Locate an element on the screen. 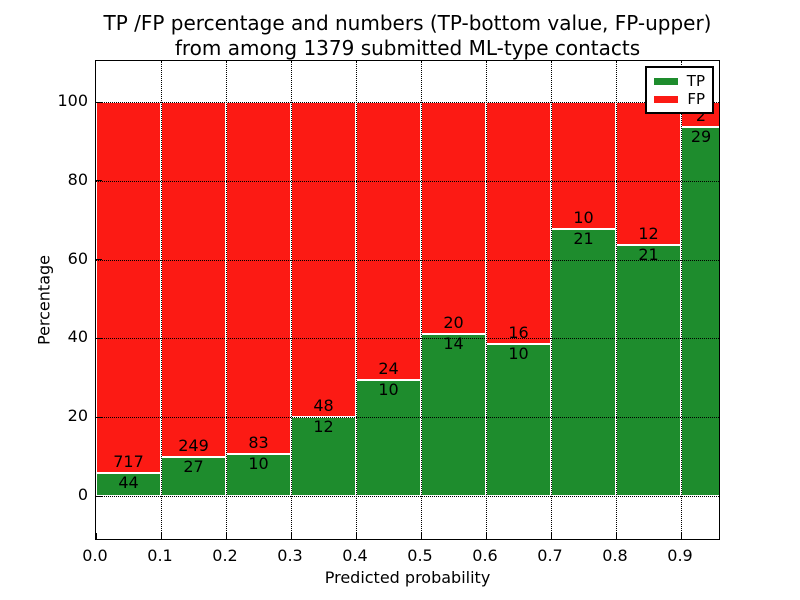  bar-label-fp: 717 is located at coordinates (128, 462).